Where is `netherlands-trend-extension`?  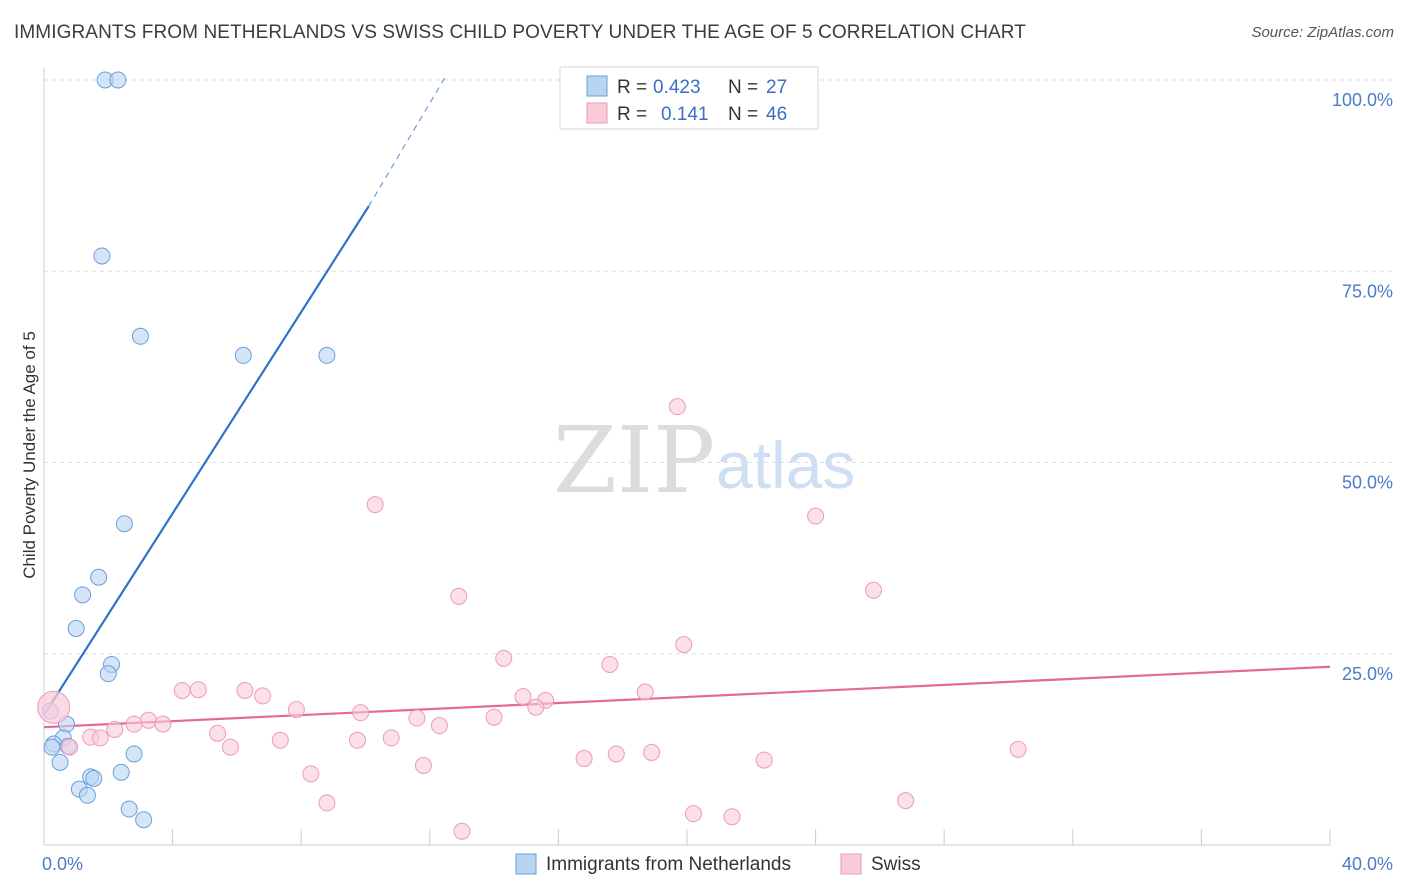
netherlands-trend-extension is located at coordinates (407, 141).